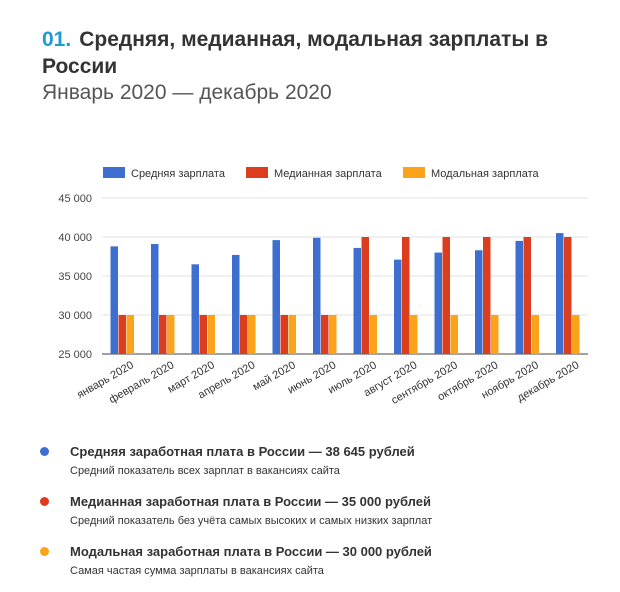  I want to click on y-tick-label: 25 000, so click(75, 355).